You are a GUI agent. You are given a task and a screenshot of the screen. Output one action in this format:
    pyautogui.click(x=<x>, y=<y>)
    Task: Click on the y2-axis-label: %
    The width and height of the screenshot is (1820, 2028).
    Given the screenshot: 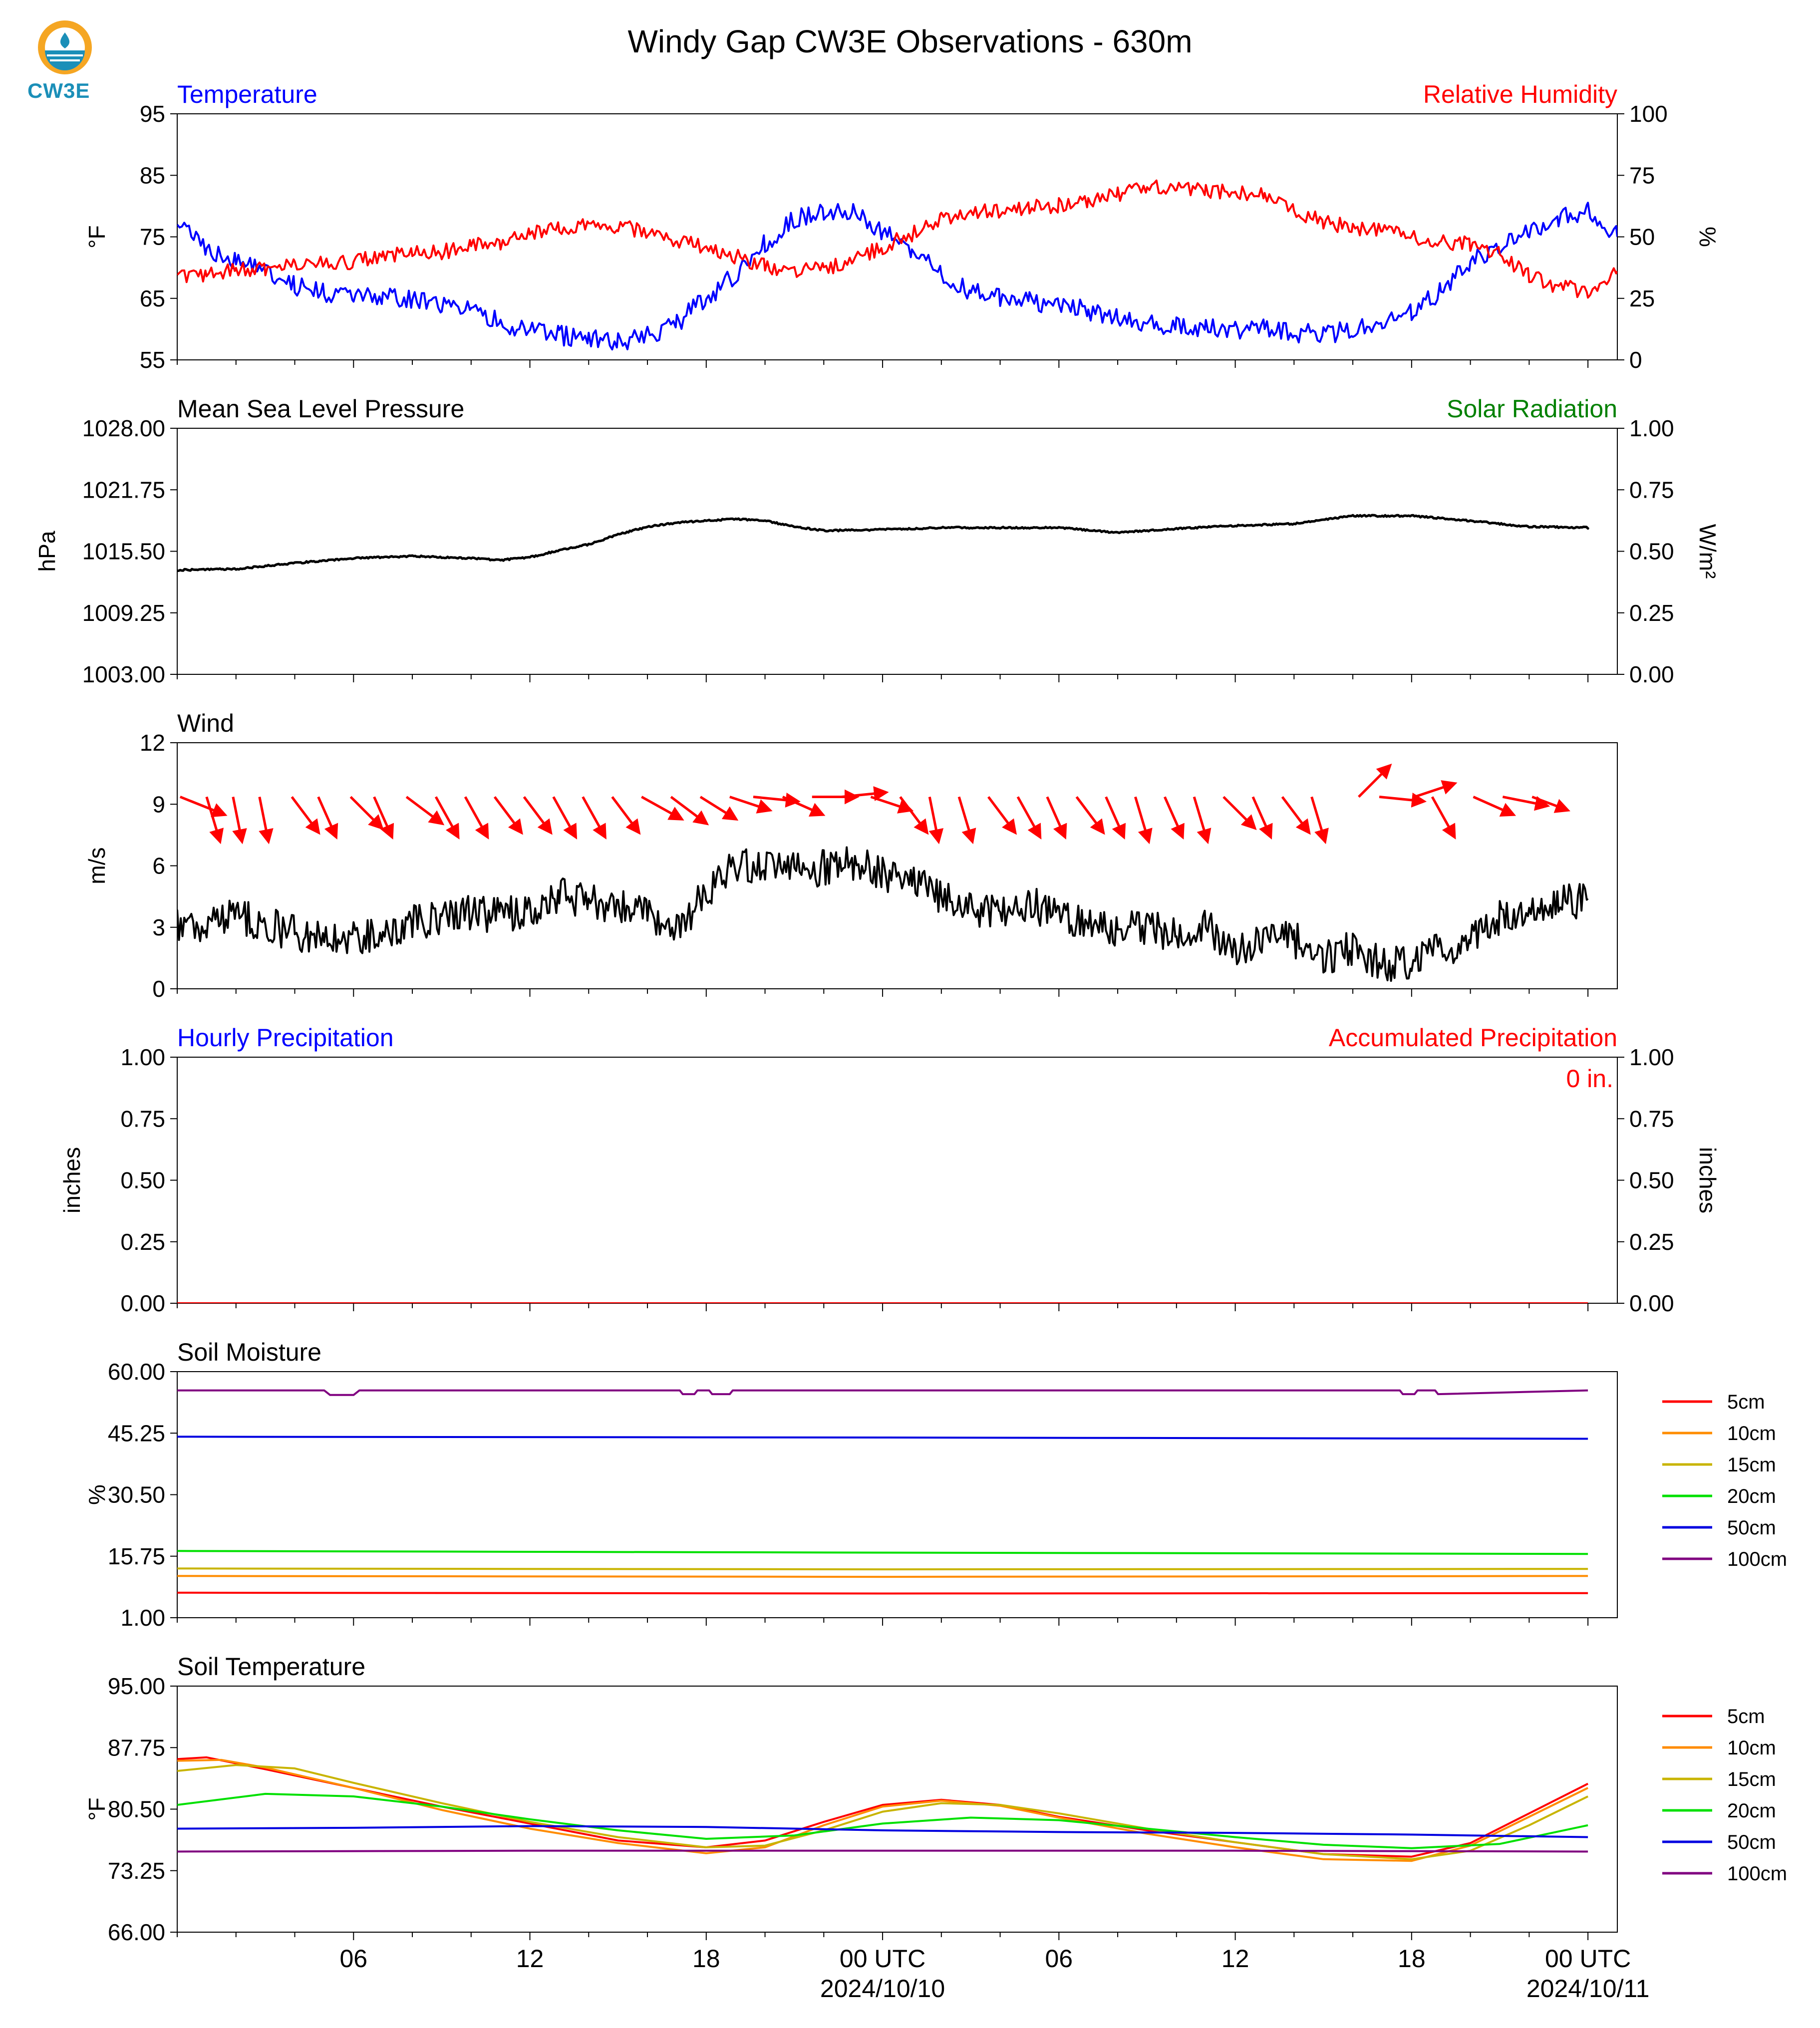 What is the action you would take?
    pyautogui.click(x=1708, y=237)
    